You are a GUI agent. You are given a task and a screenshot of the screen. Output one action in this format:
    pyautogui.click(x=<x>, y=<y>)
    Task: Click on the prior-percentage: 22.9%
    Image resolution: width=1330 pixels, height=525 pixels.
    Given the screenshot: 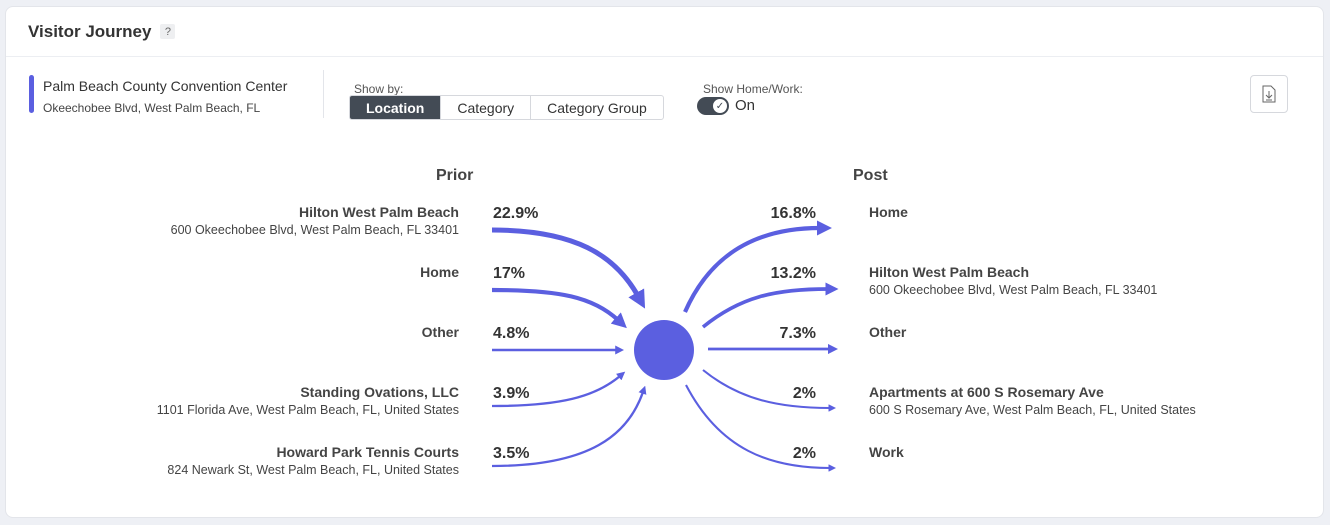 What is the action you would take?
    pyautogui.click(x=516, y=213)
    